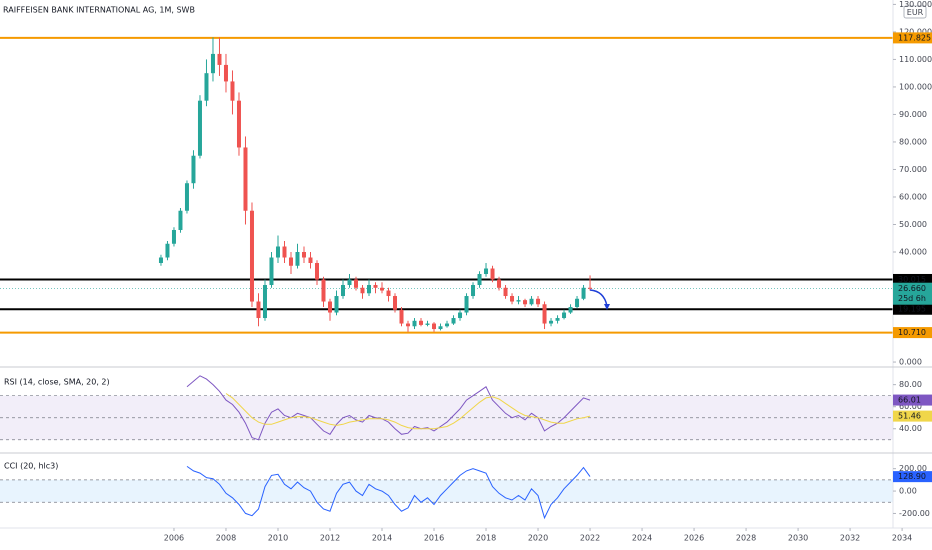 The image size is (932, 550). I want to click on x-tick-label: 2020, so click(538, 538).